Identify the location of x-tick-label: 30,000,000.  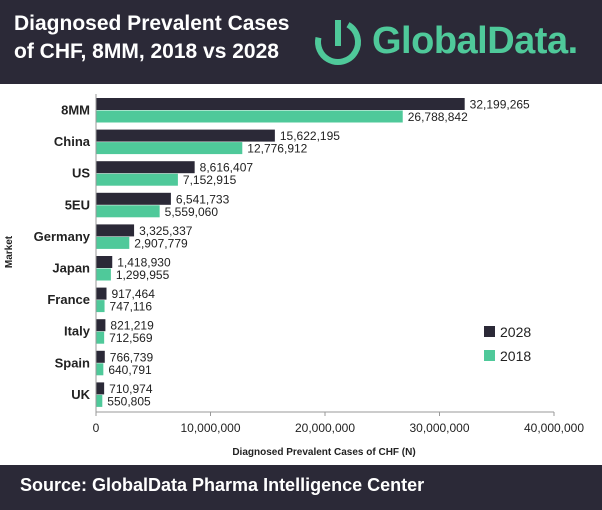
(439, 428).